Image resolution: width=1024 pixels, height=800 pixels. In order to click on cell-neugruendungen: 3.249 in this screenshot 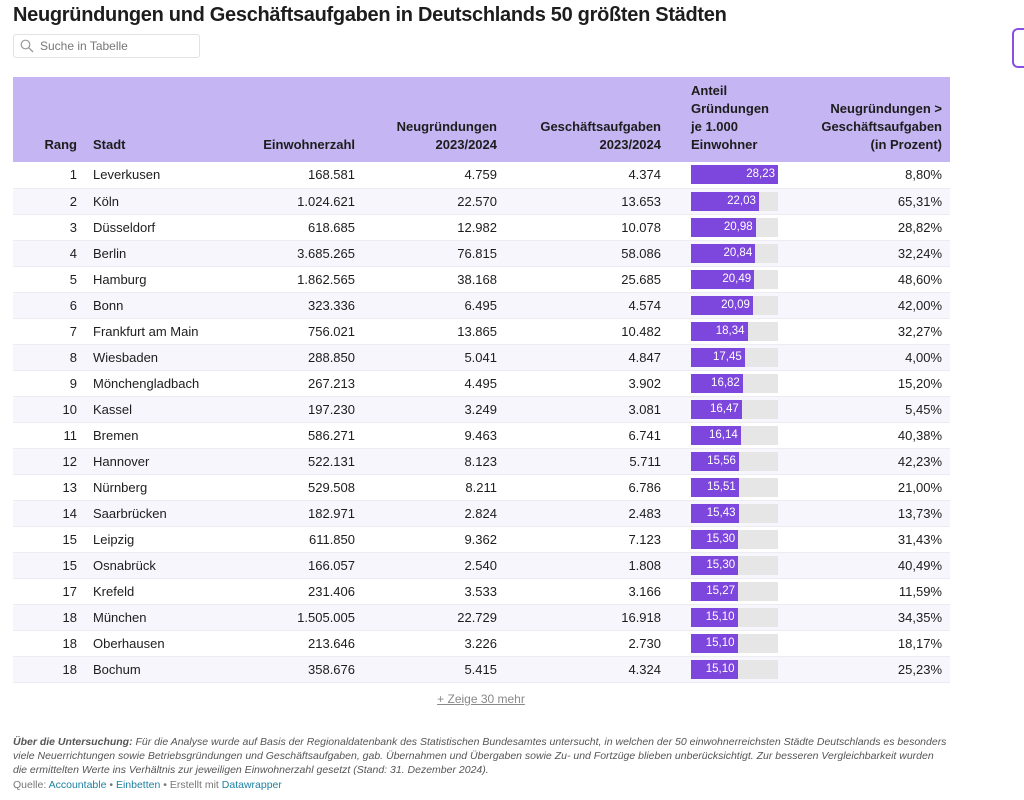, I will do `click(480, 409)`.